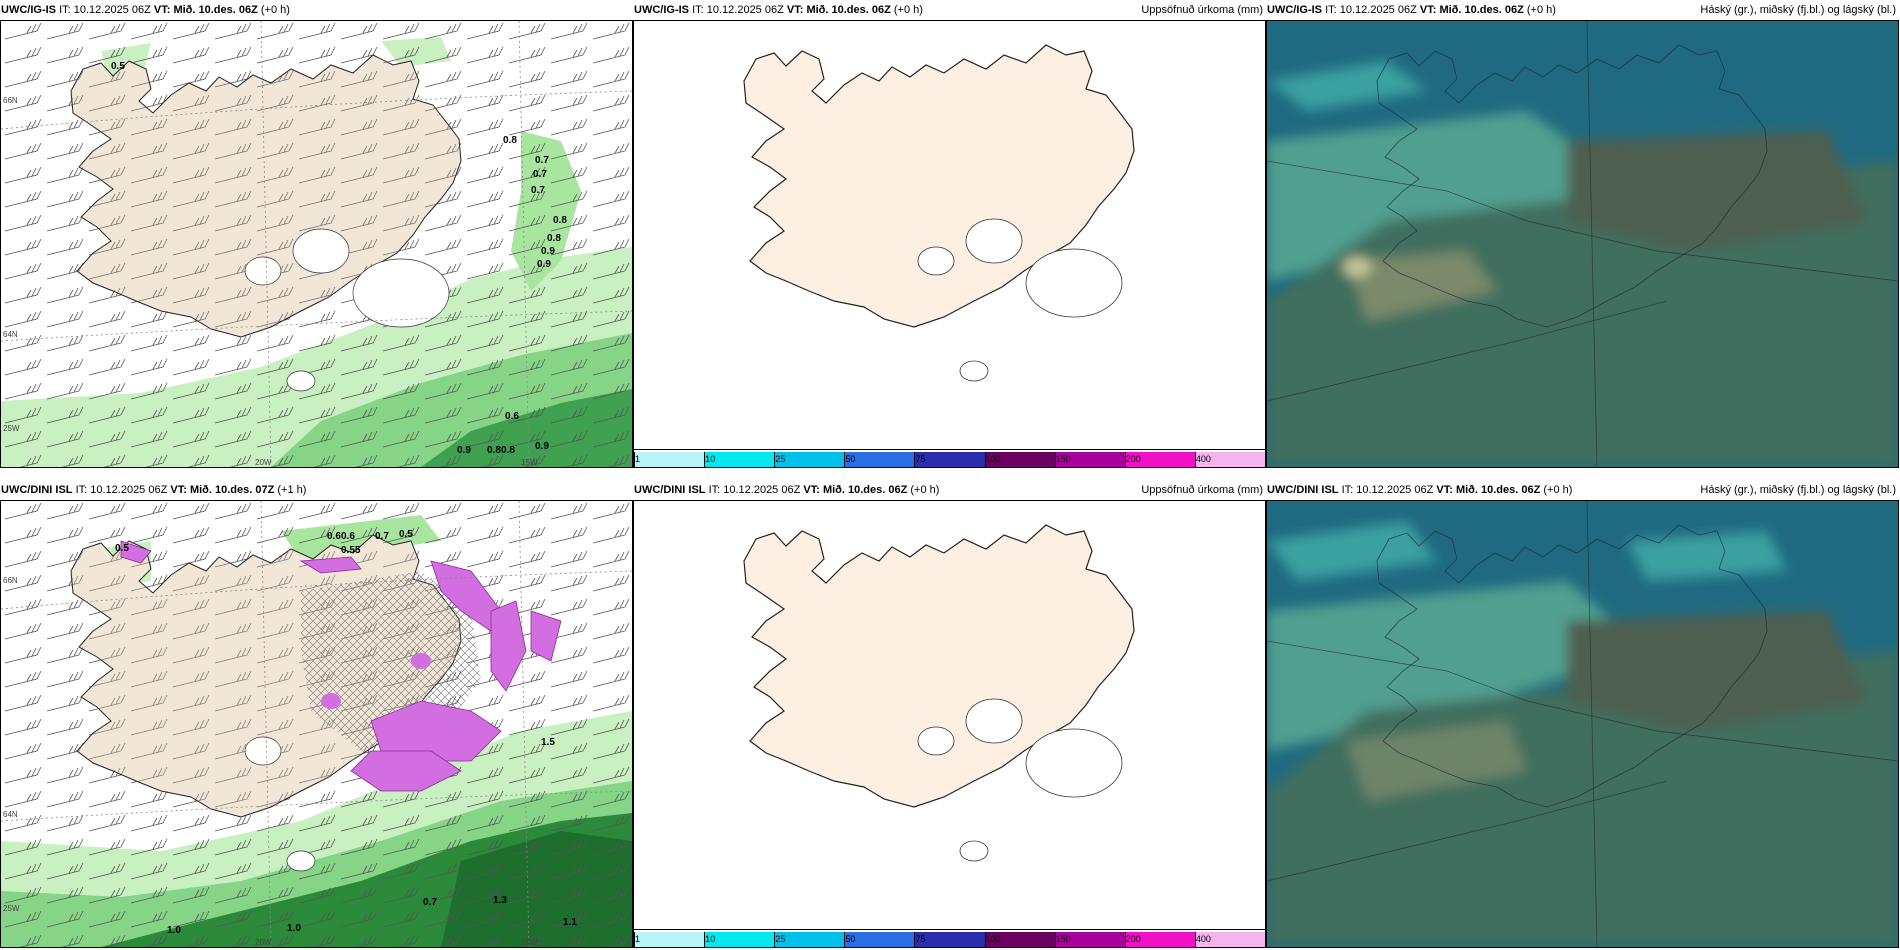 Image resolution: width=1900 pixels, height=950 pixels. Describe the element at coordinates (570, 922) in the screenshot. I see `value-label: 1.1` at that location.